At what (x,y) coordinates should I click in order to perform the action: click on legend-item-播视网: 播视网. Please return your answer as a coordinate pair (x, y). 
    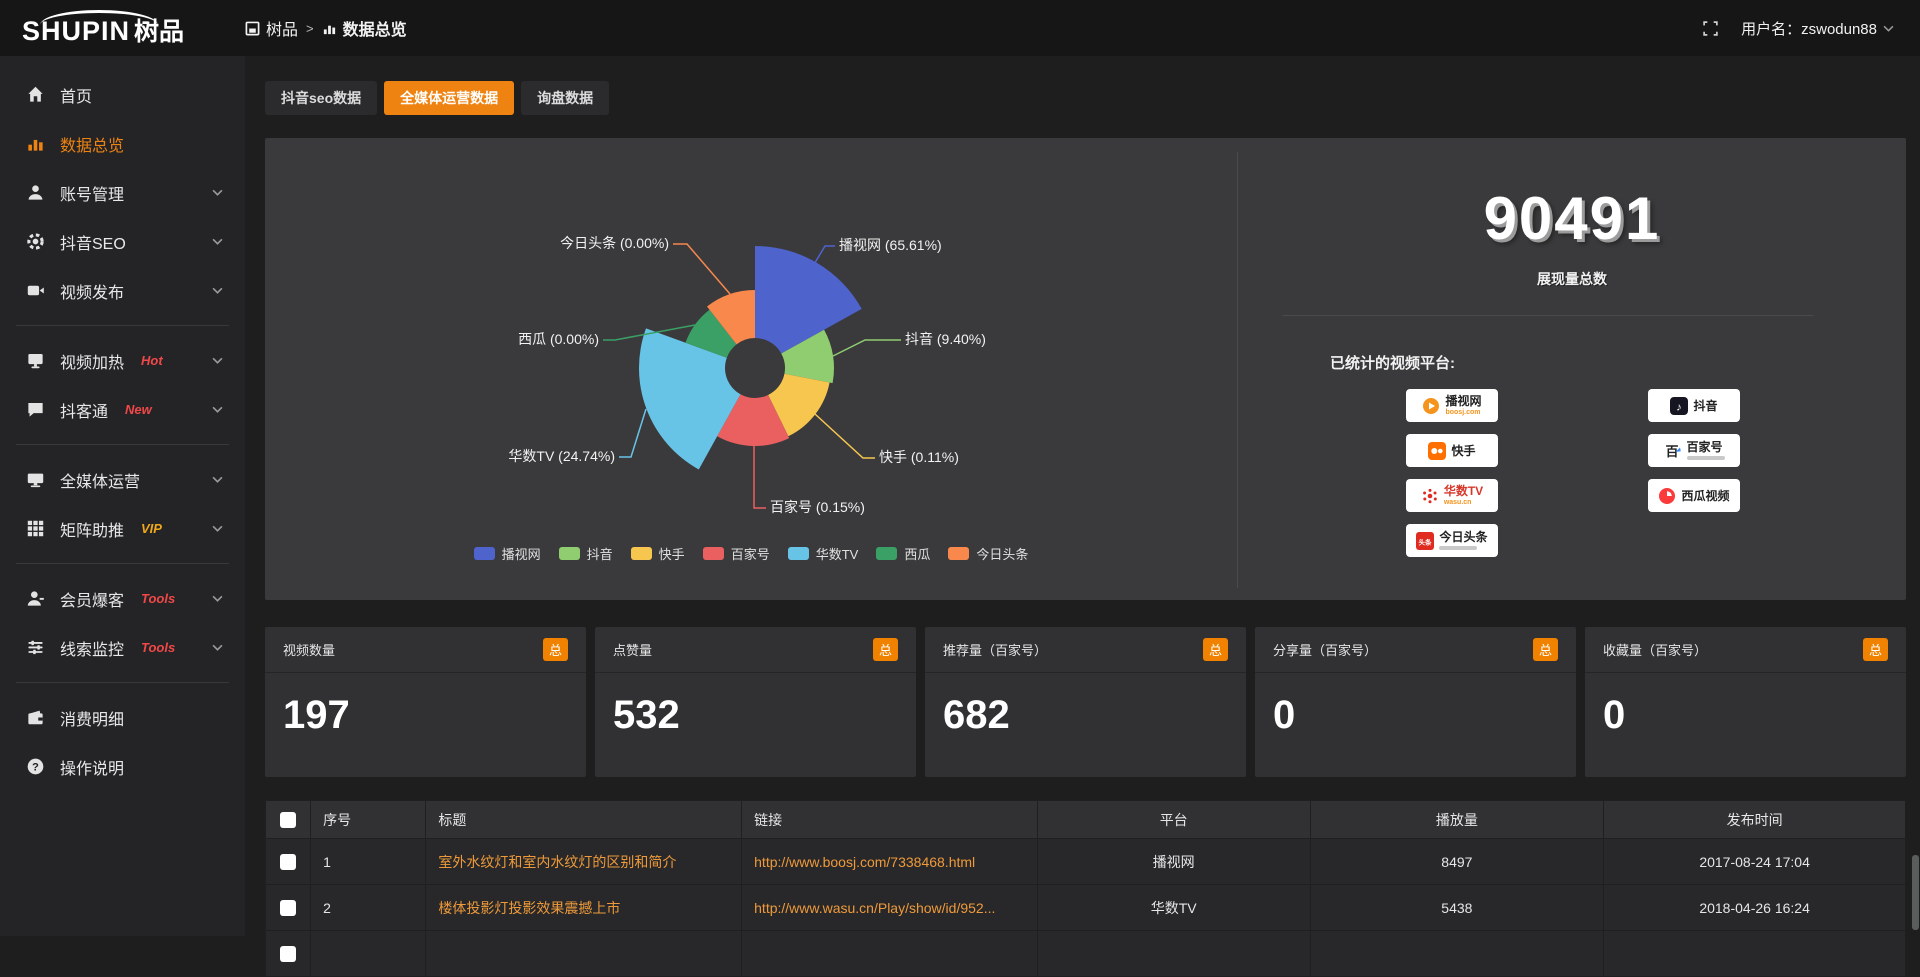
    Looking at the image, I should click on (507, 553).